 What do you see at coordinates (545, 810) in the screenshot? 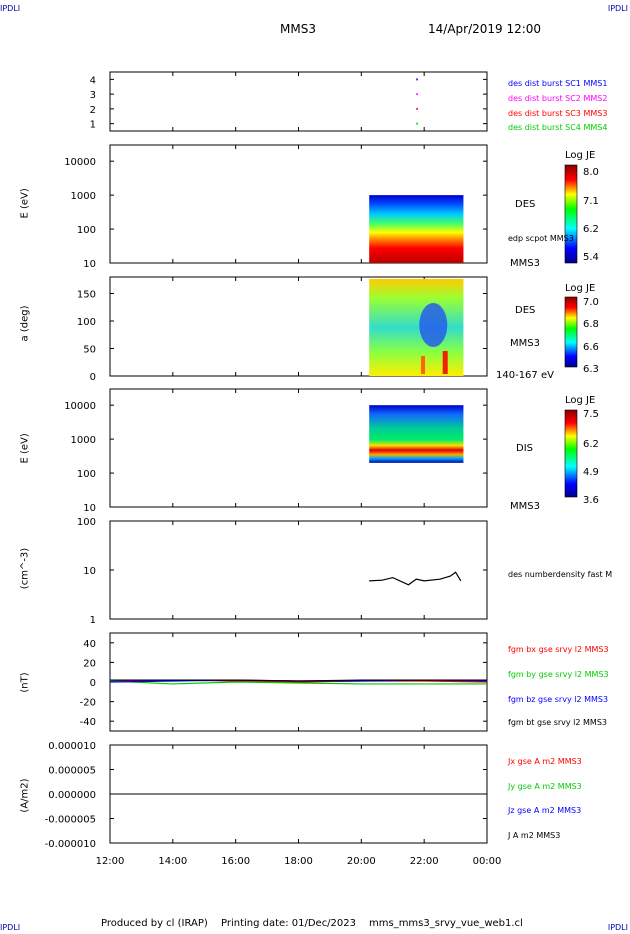
I see `current-legend-jz: Jz gse A m2 MMS3` at bounding box center [545, 810].